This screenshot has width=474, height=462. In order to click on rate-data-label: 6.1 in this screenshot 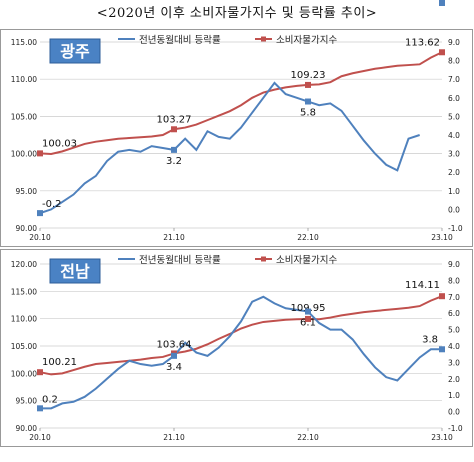, I will do `click(308, 323)`.